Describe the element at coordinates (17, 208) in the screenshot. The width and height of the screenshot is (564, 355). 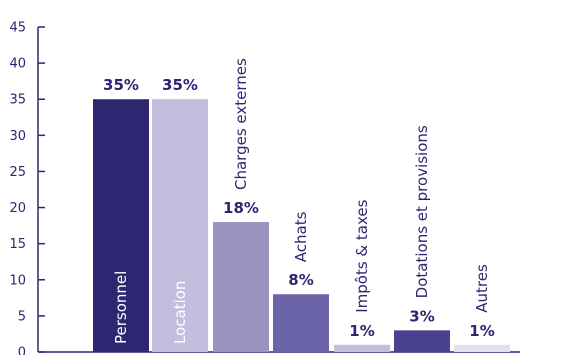
I see `y-tick-label: 20` at that location.